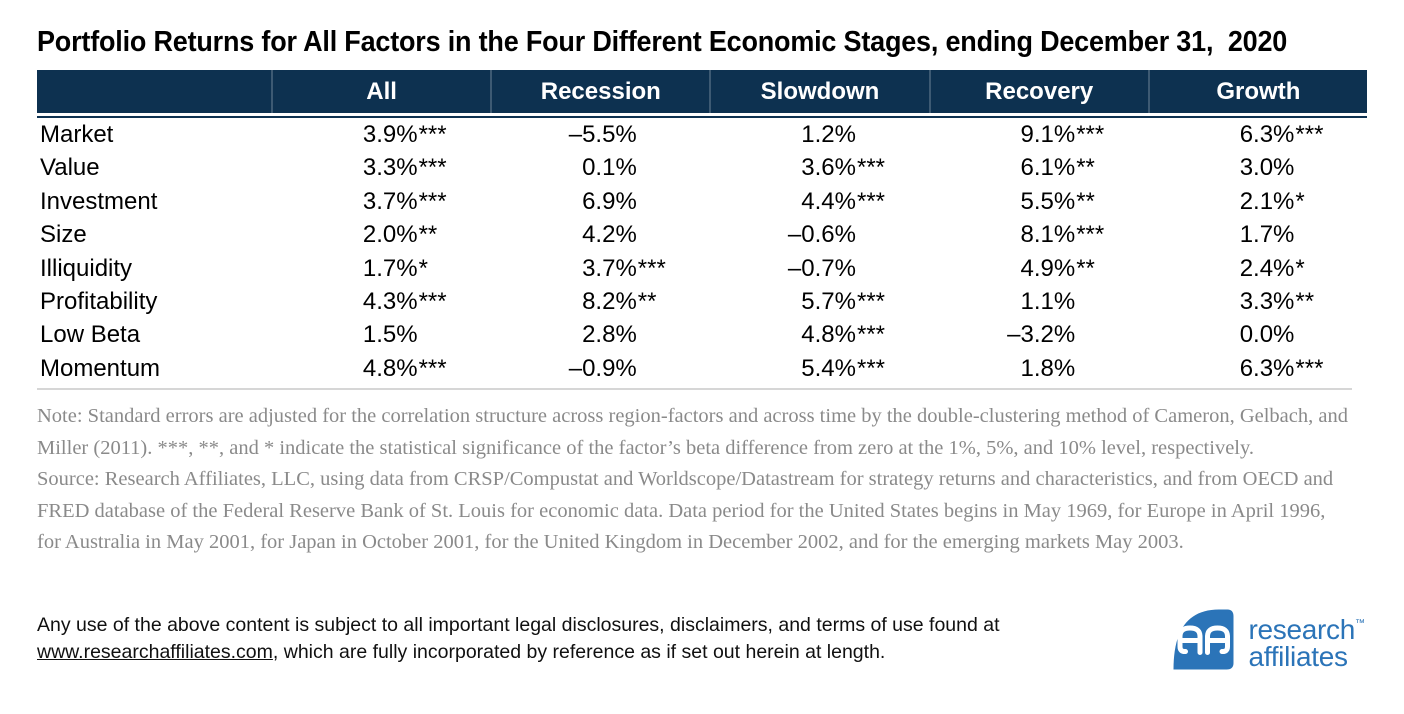 This screenshot has width=1404, height=714. What do you see at coordinates (390, 168) in the screenshot?
I see `return-value: 3.3%` at bounding box center [390, 168].